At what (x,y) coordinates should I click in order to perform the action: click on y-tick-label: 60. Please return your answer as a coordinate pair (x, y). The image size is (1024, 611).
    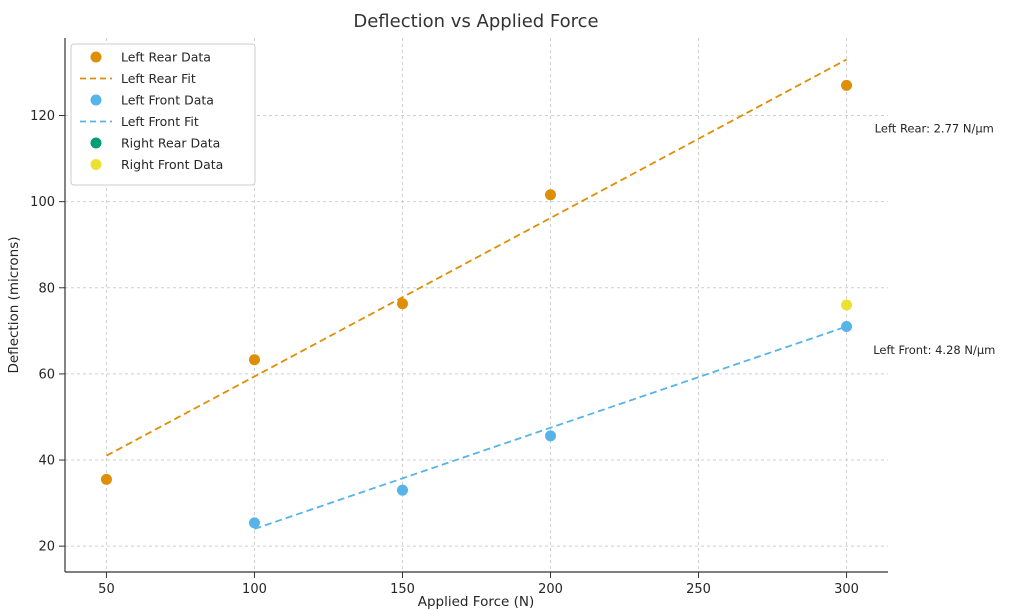
    Looking at the image, I should click on (46, 374).